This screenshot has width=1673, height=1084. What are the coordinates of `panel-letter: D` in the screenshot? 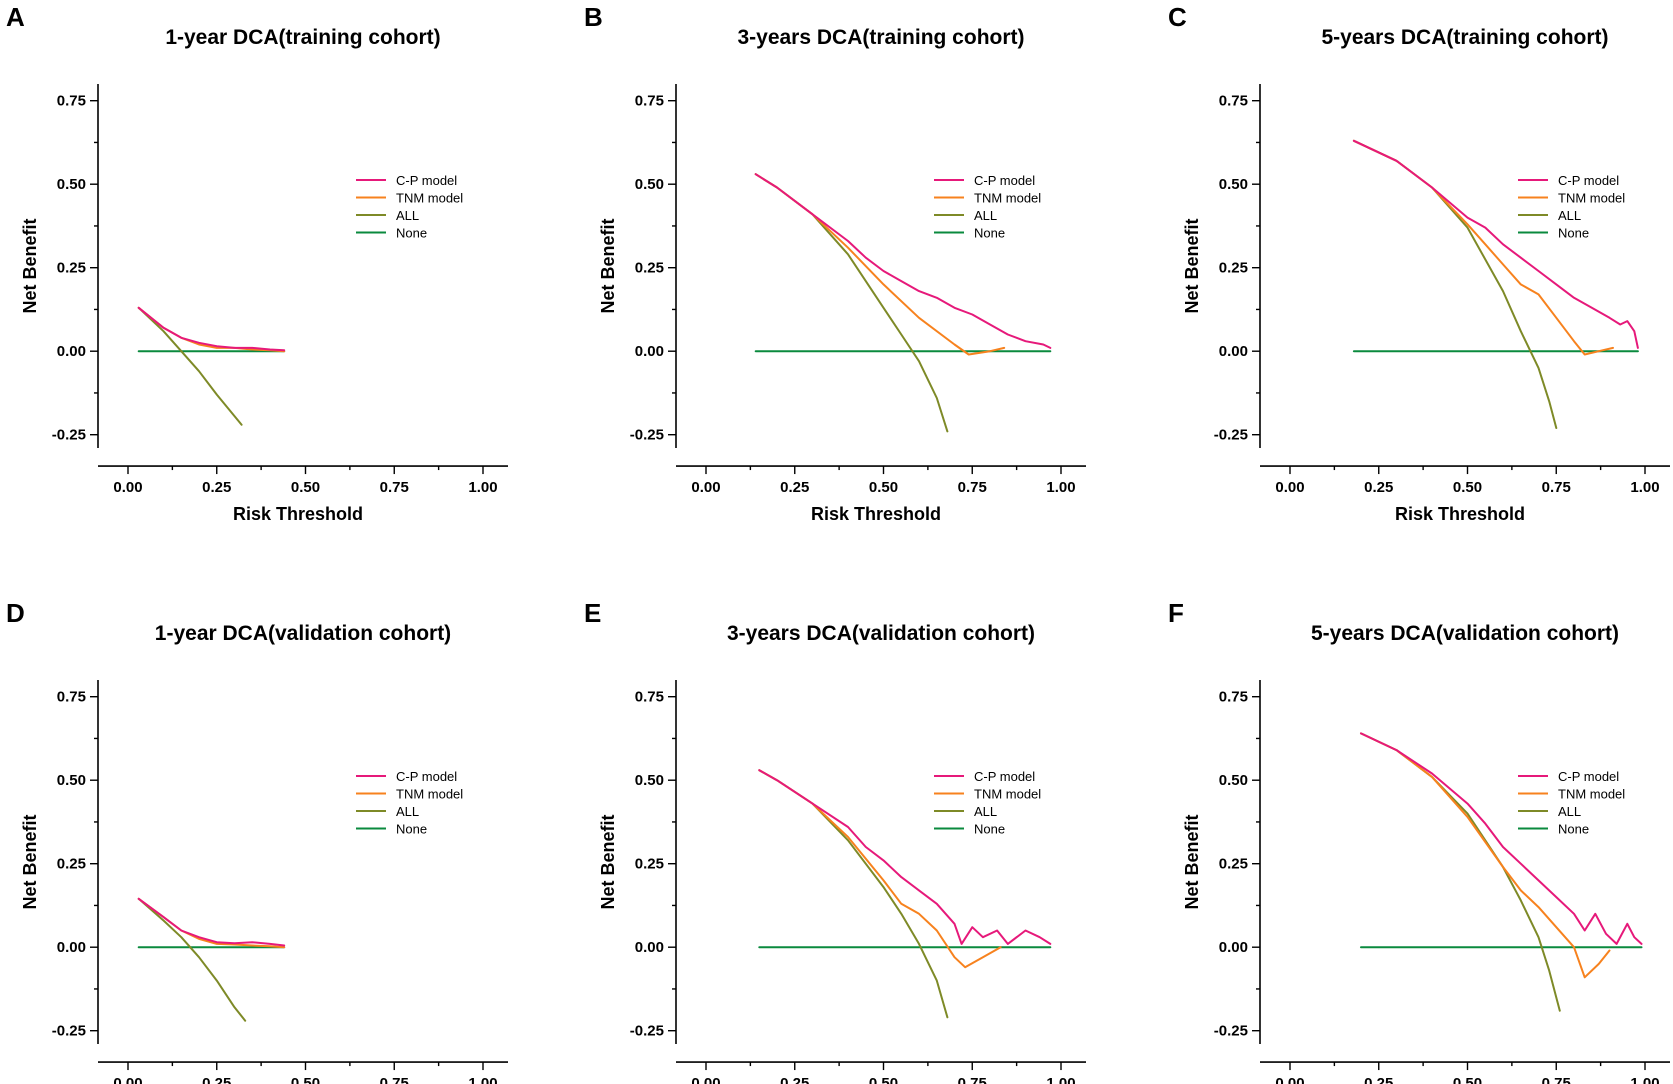 It's located at (15, 613).